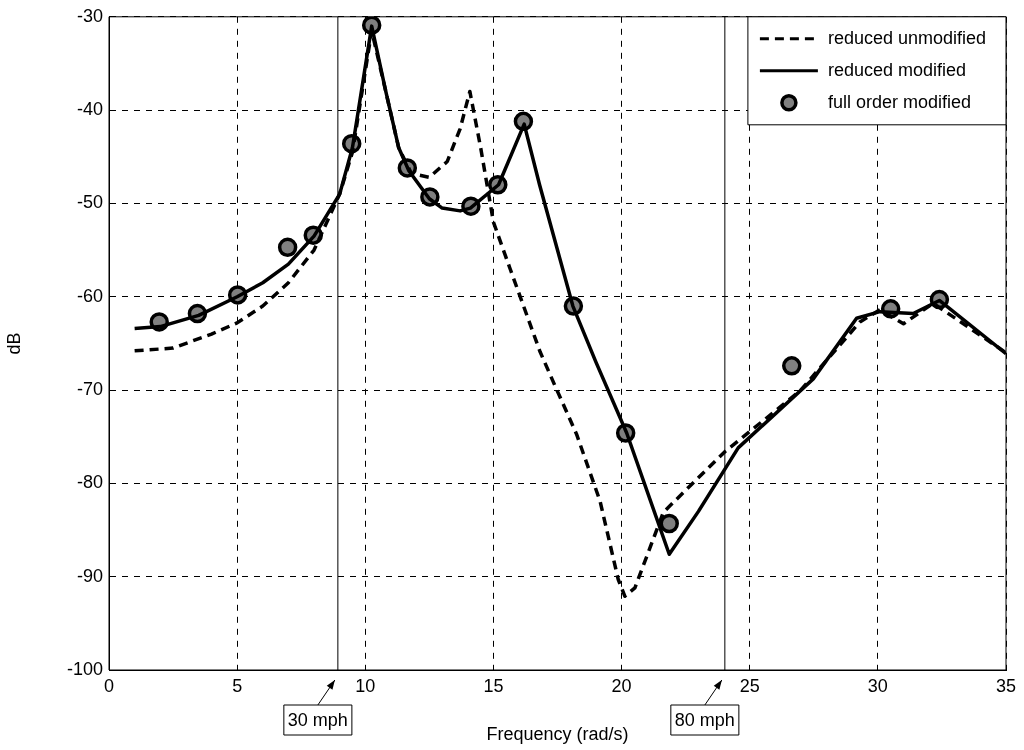 This screenshot has height=750, width=1024. What do you see at coordinates (89, 202) in the screenshot?
I see `y-tick-label: -50` at bounding box center [89, 202].